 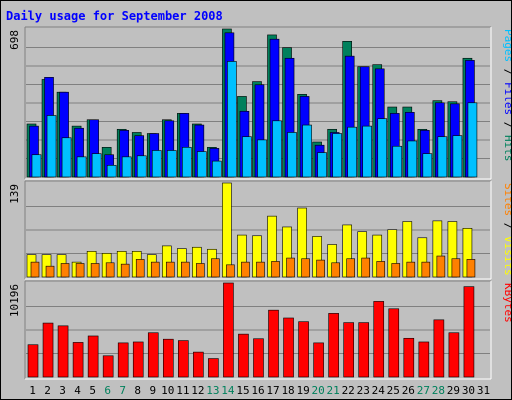 I want to click on x-tick-label: 1, so click(x=32, y=390).